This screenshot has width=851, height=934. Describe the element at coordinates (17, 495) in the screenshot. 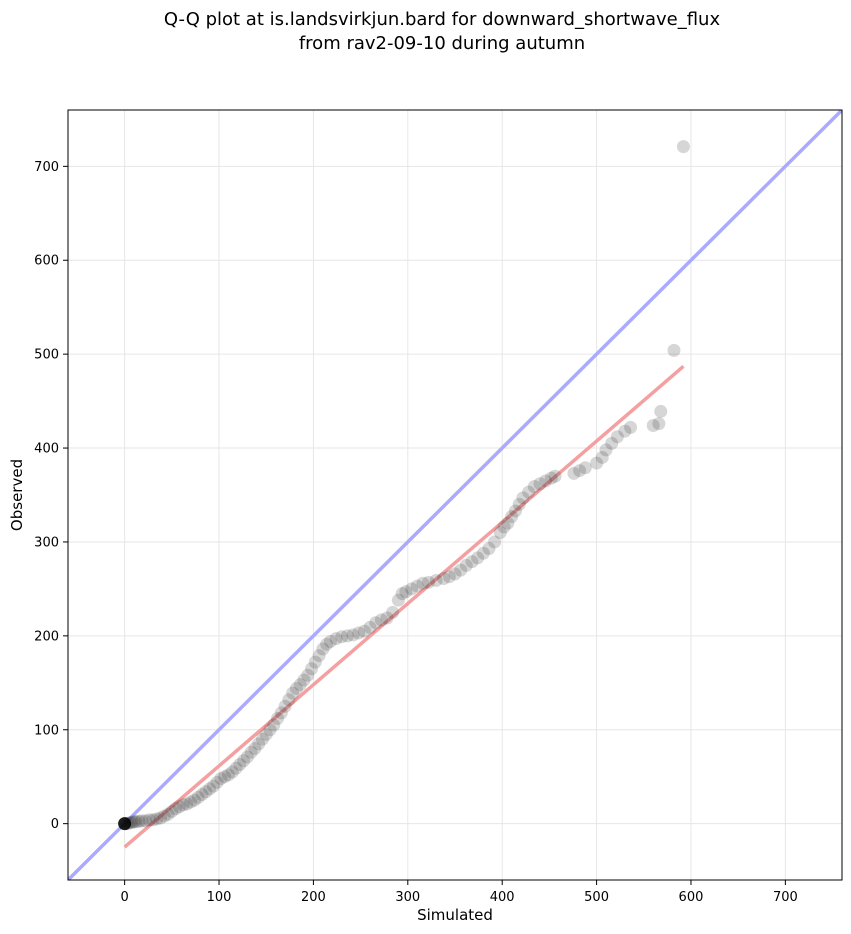

I see `y-axis-label: Observed` at that location.